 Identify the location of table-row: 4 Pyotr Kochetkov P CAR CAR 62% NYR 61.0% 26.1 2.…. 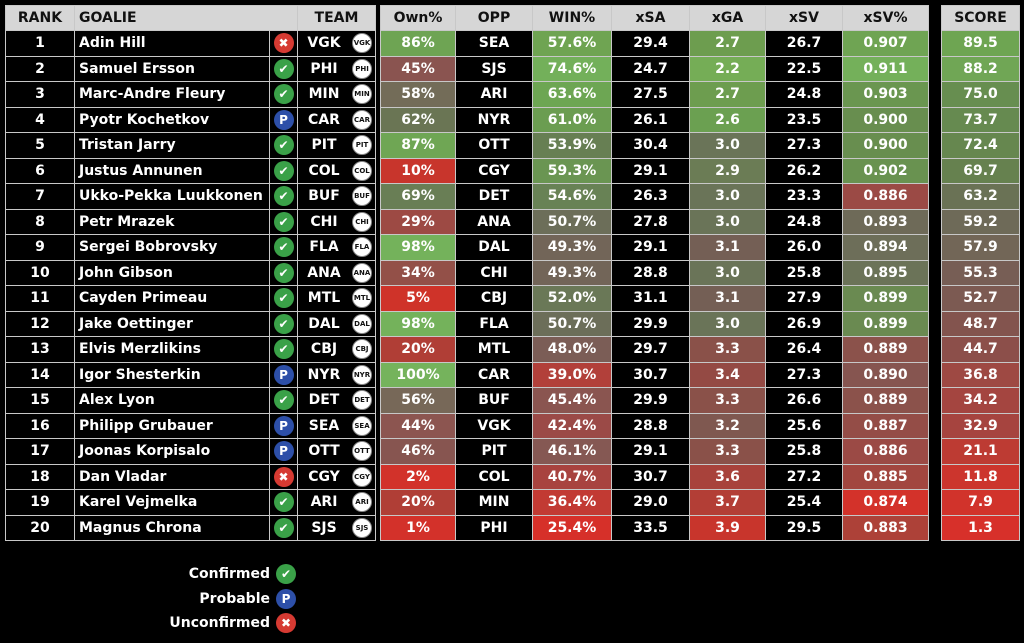
(467, 119).